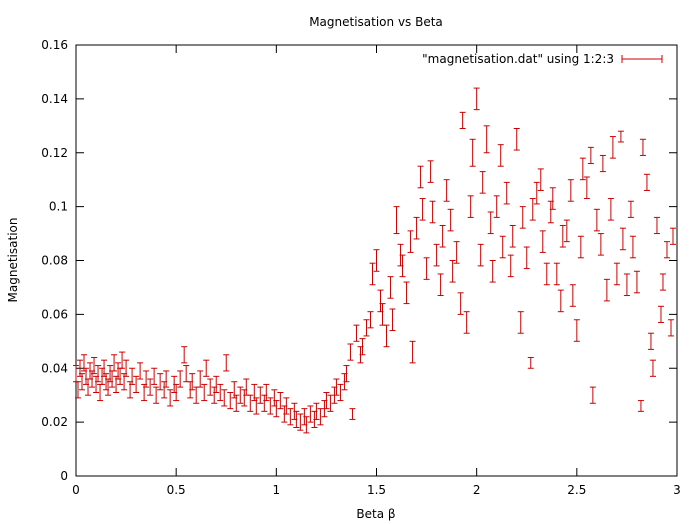 The image size is (700, 524). Describe the element at coordinates (54, 368) in the screenshot. I see `y-tick-label: 0.04` at that location.